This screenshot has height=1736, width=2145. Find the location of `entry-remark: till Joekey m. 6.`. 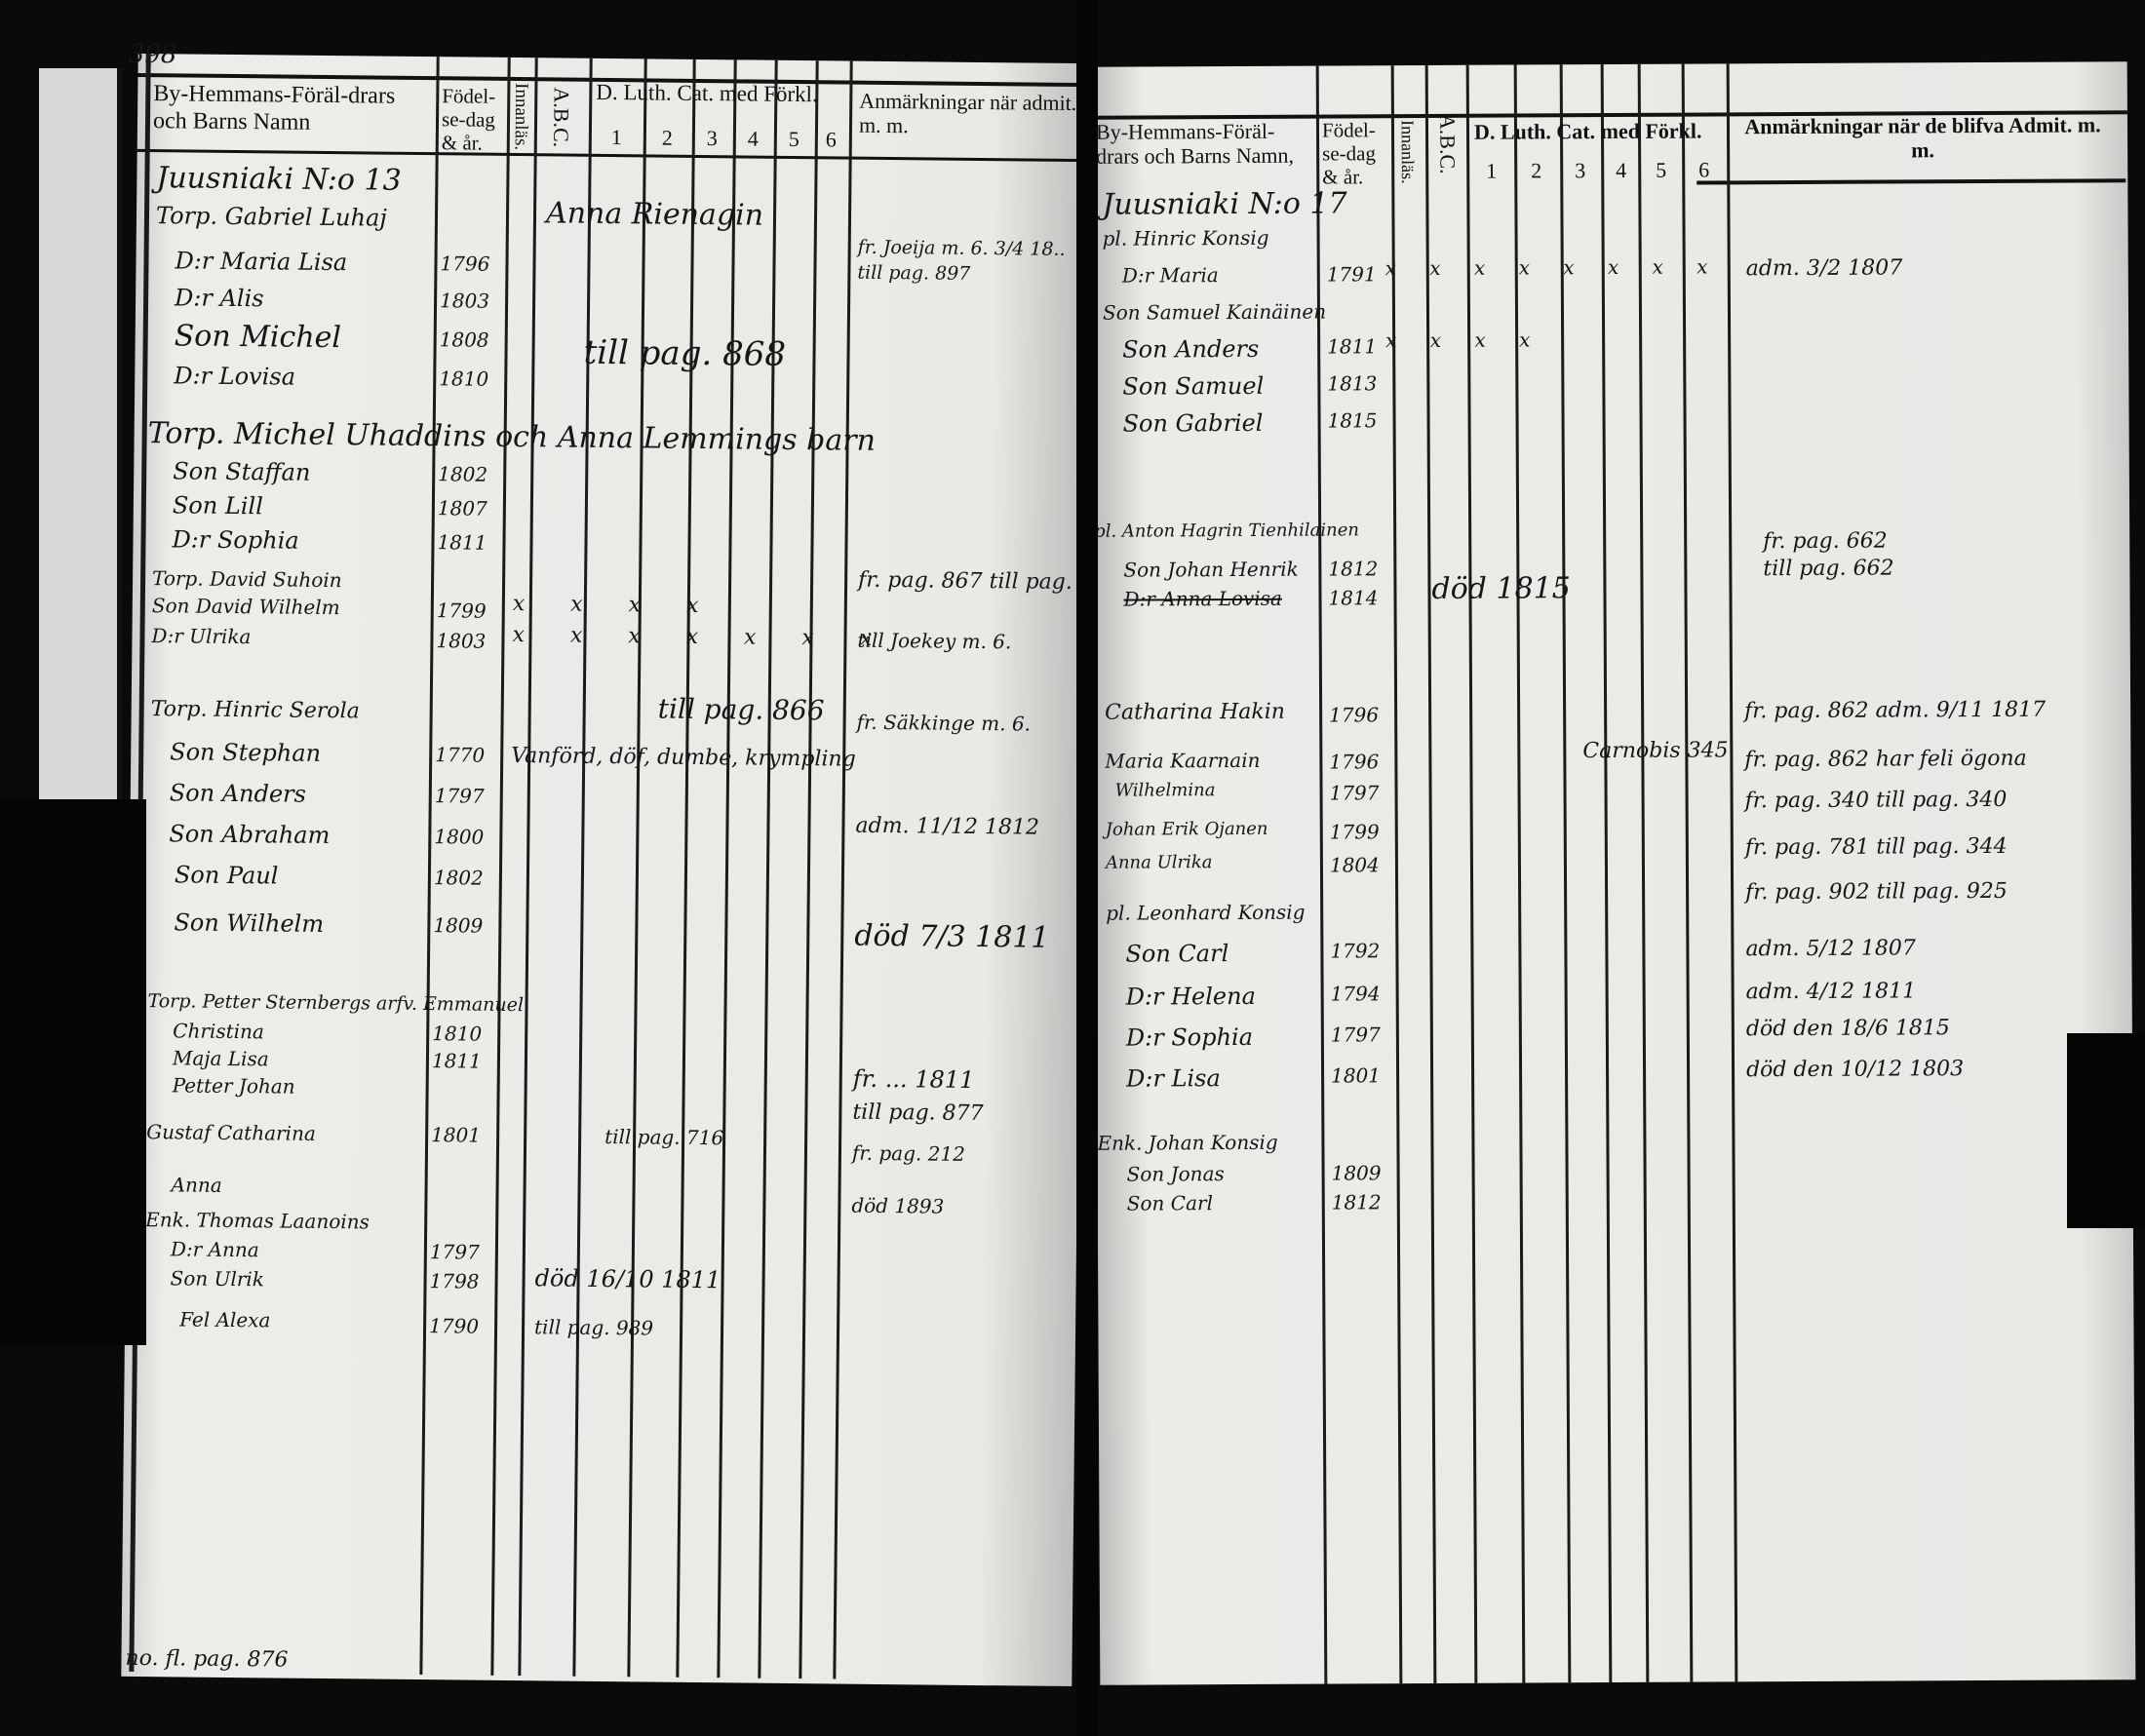

entry-remark: till Joekey m. 6. is located at coordinates (934, 641).